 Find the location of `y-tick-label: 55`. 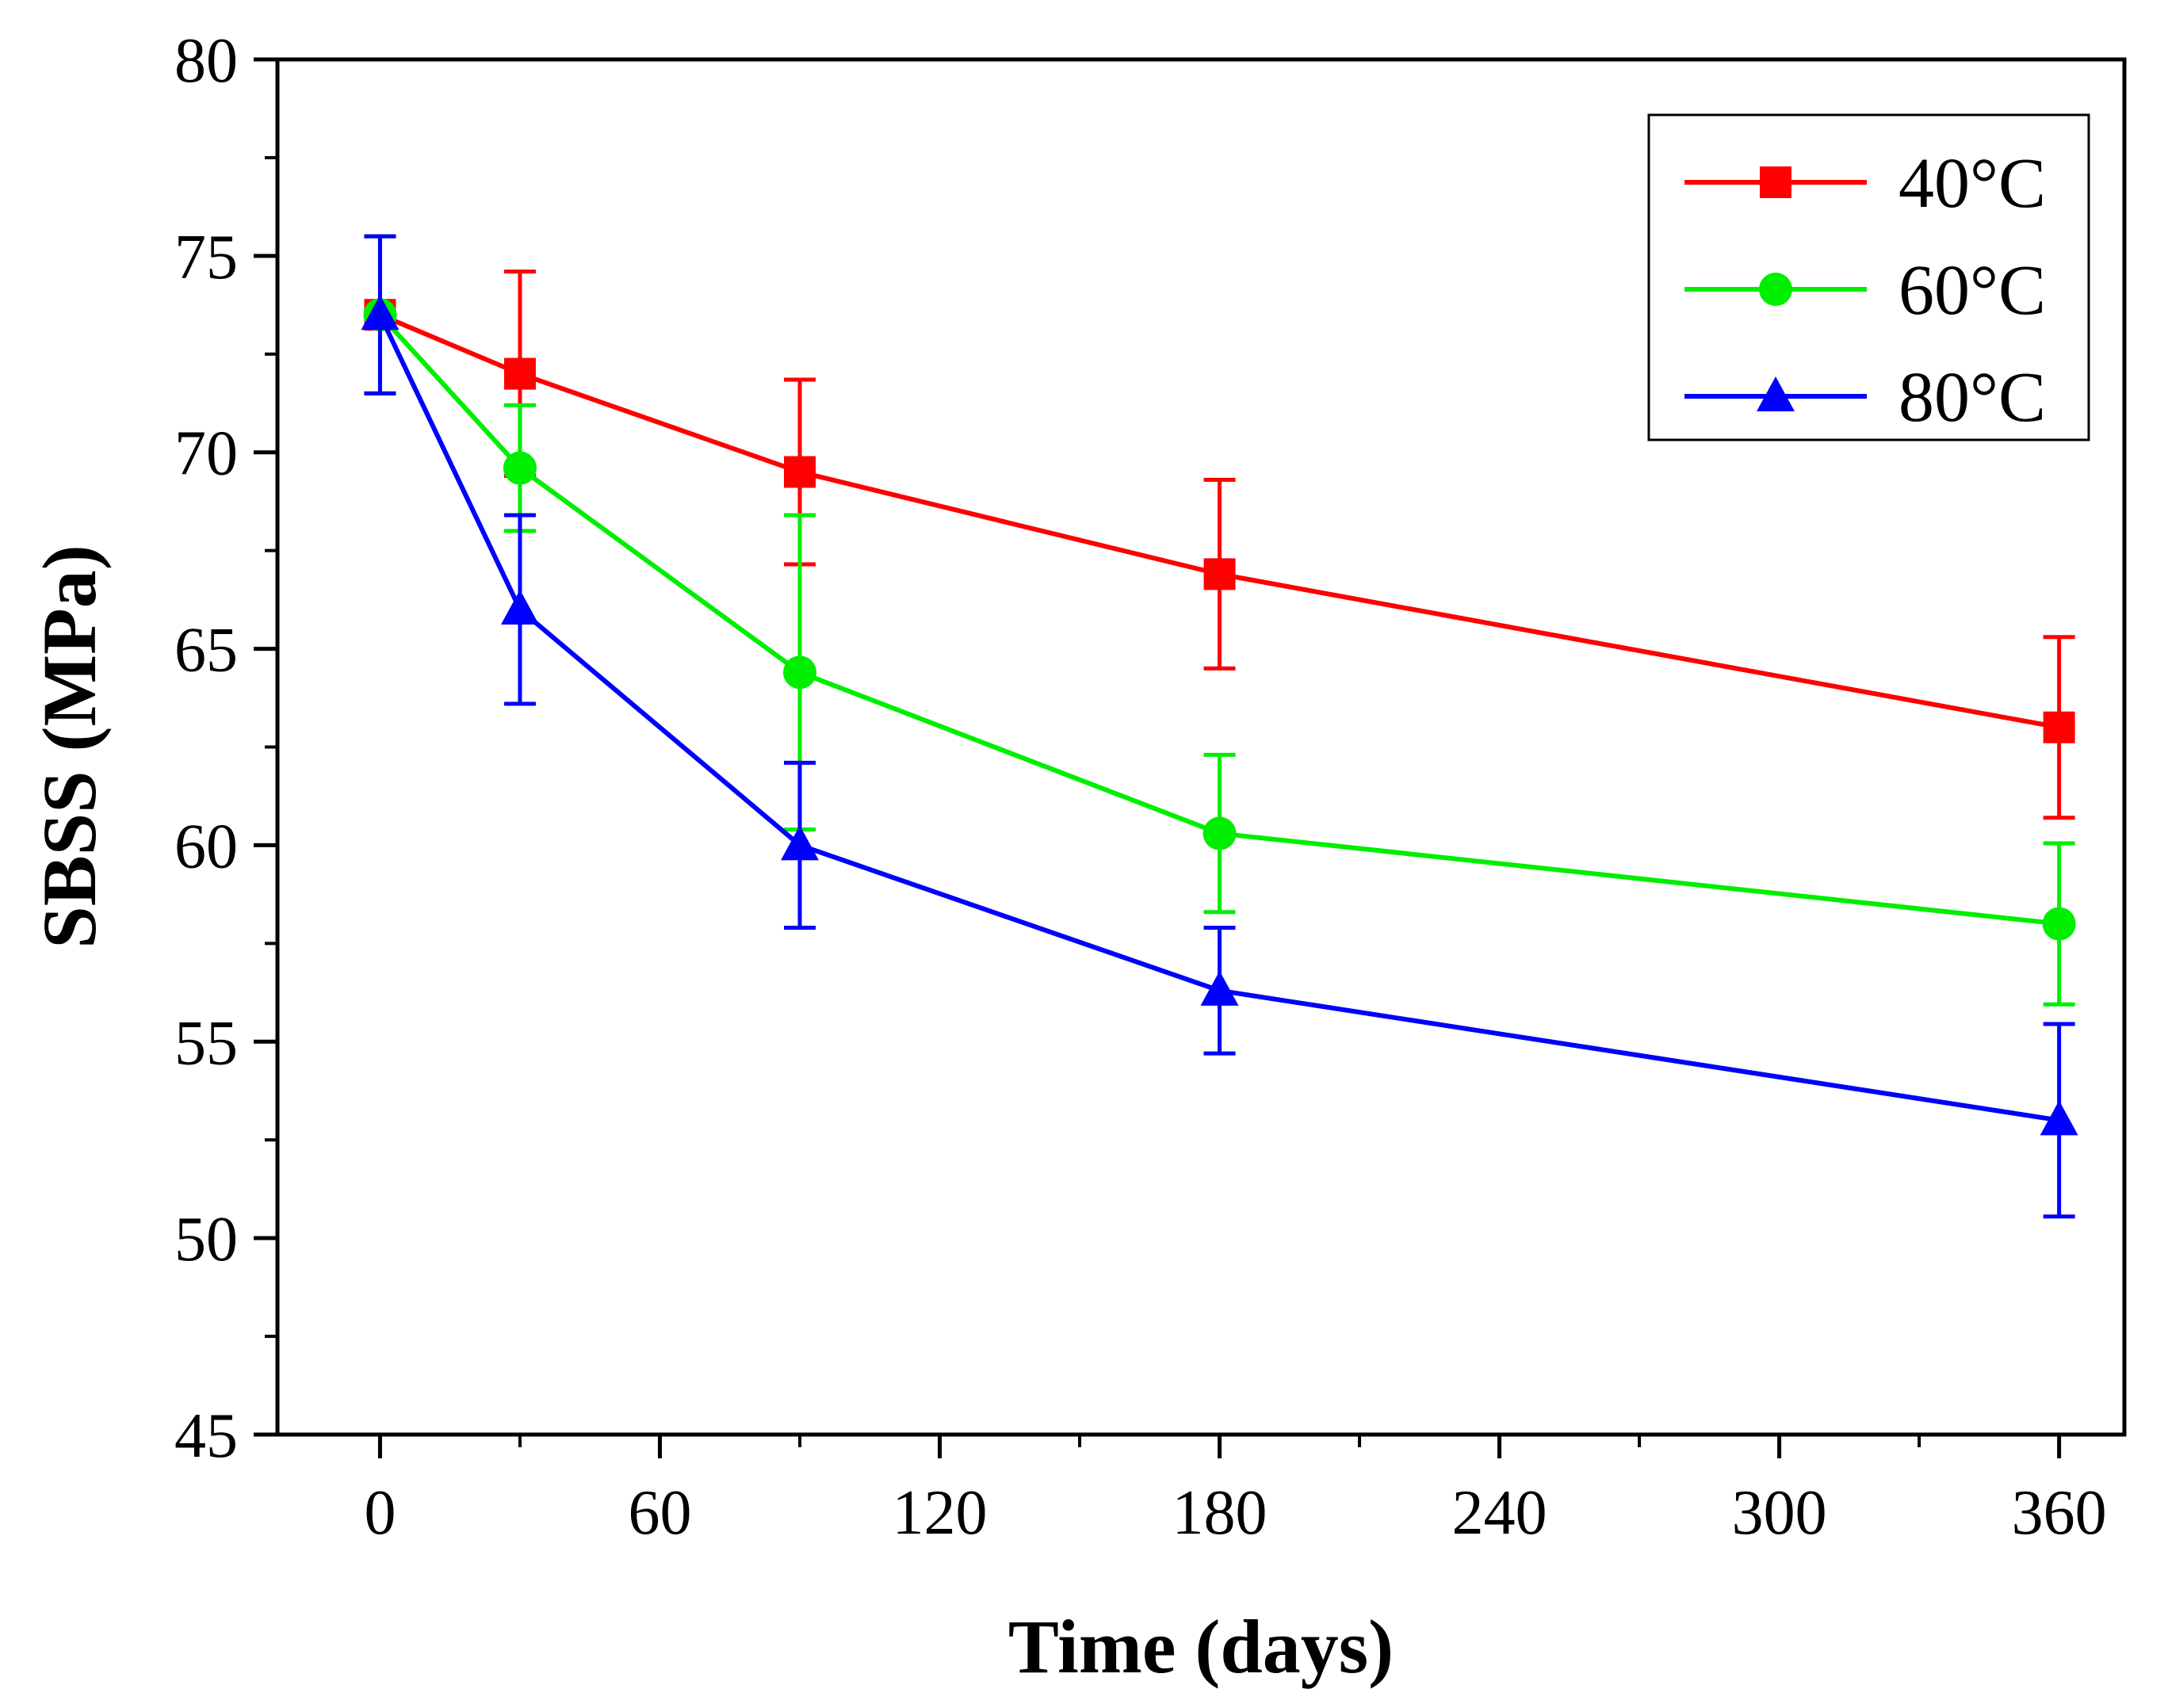

y-tick-label: 55 is located at coordinates (206, 1043).